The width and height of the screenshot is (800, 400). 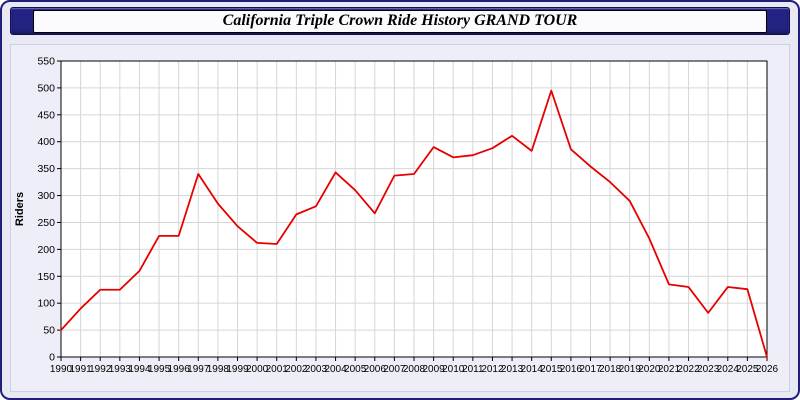 What do you see at coordinates (46, 304) in the screenshot?
I see `svg-text: 100` at bounding box center [46, 304].